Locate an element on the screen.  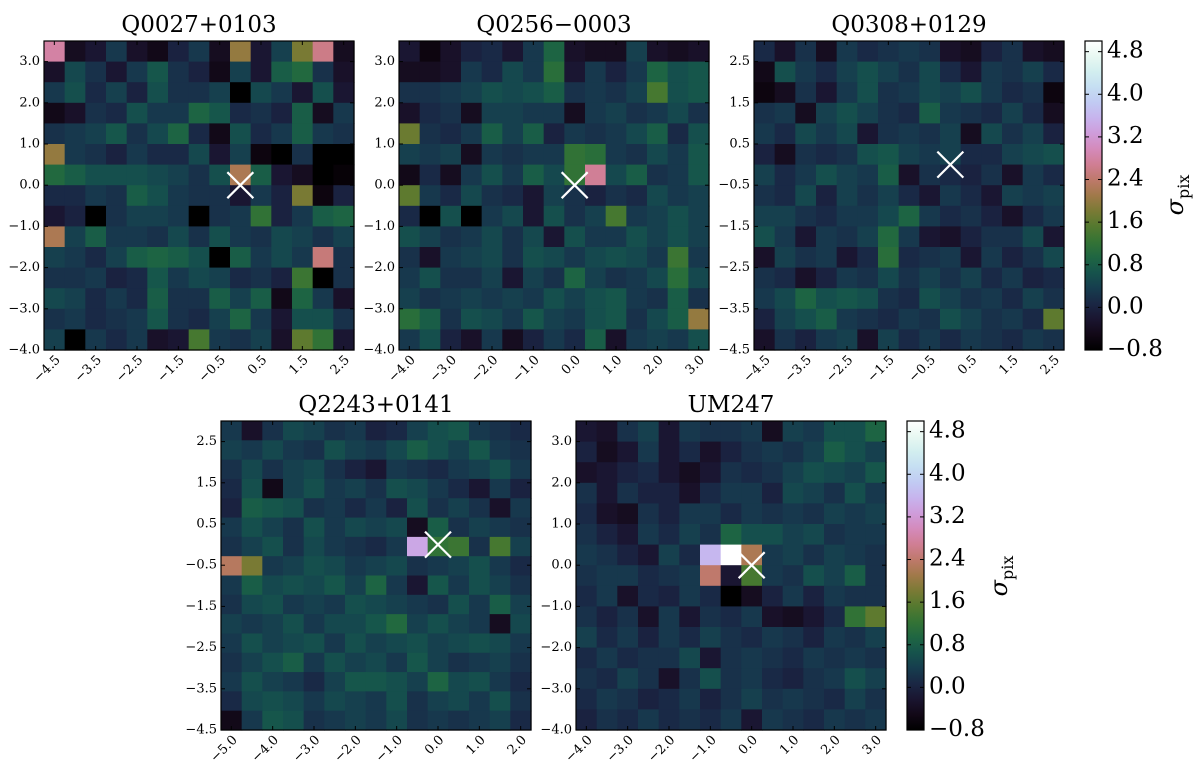
y-tick-label: 2.0 is located at coordinates (384, 102).